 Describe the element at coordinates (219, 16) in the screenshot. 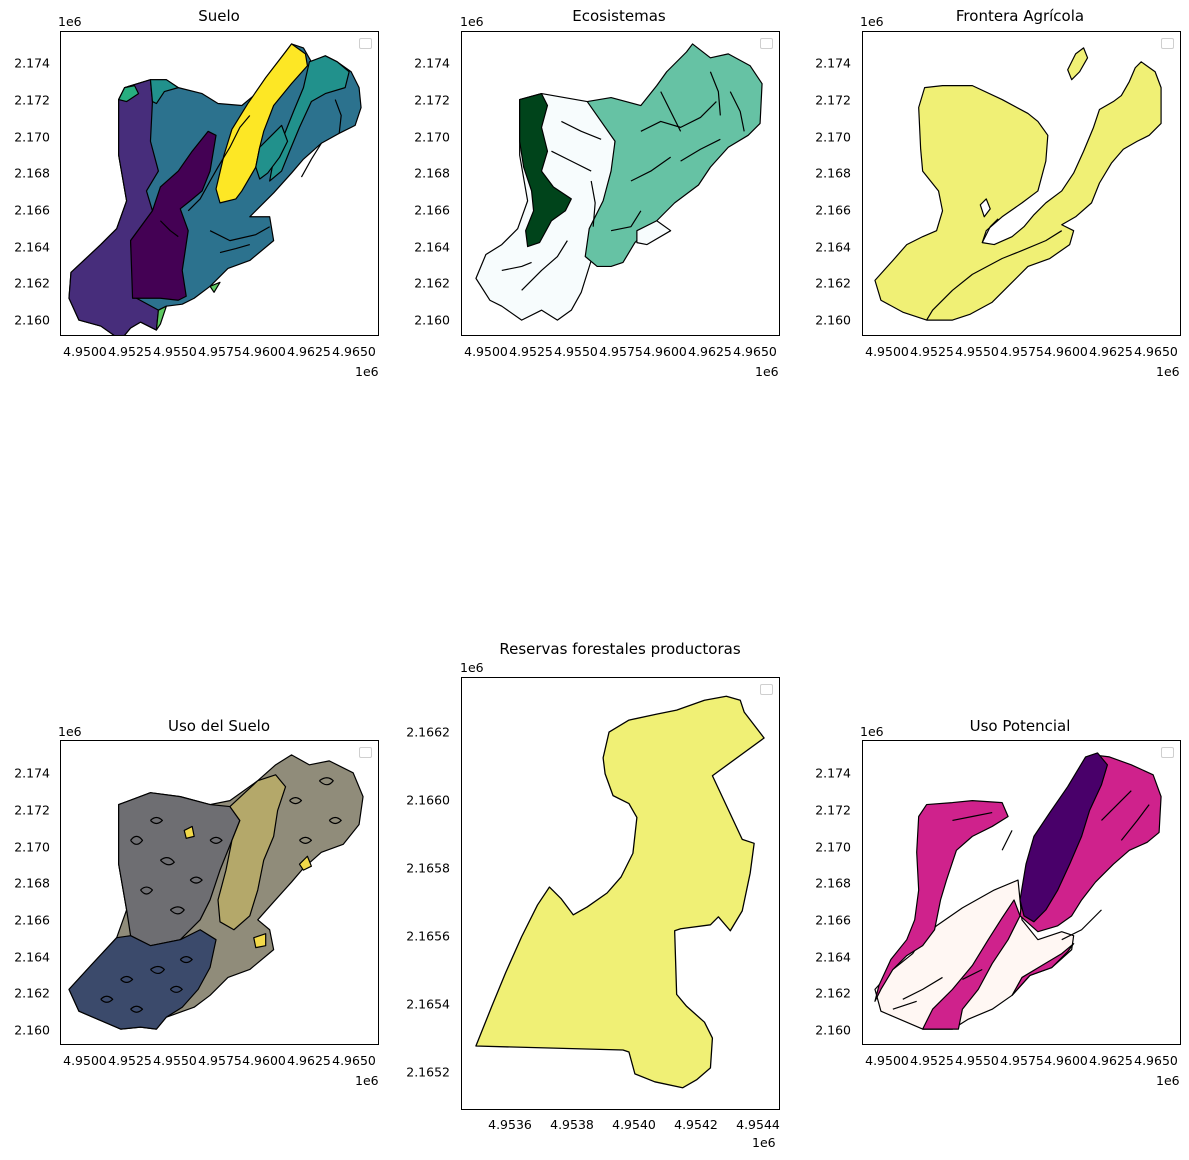

I see `panel-title: Suelo` at that location.